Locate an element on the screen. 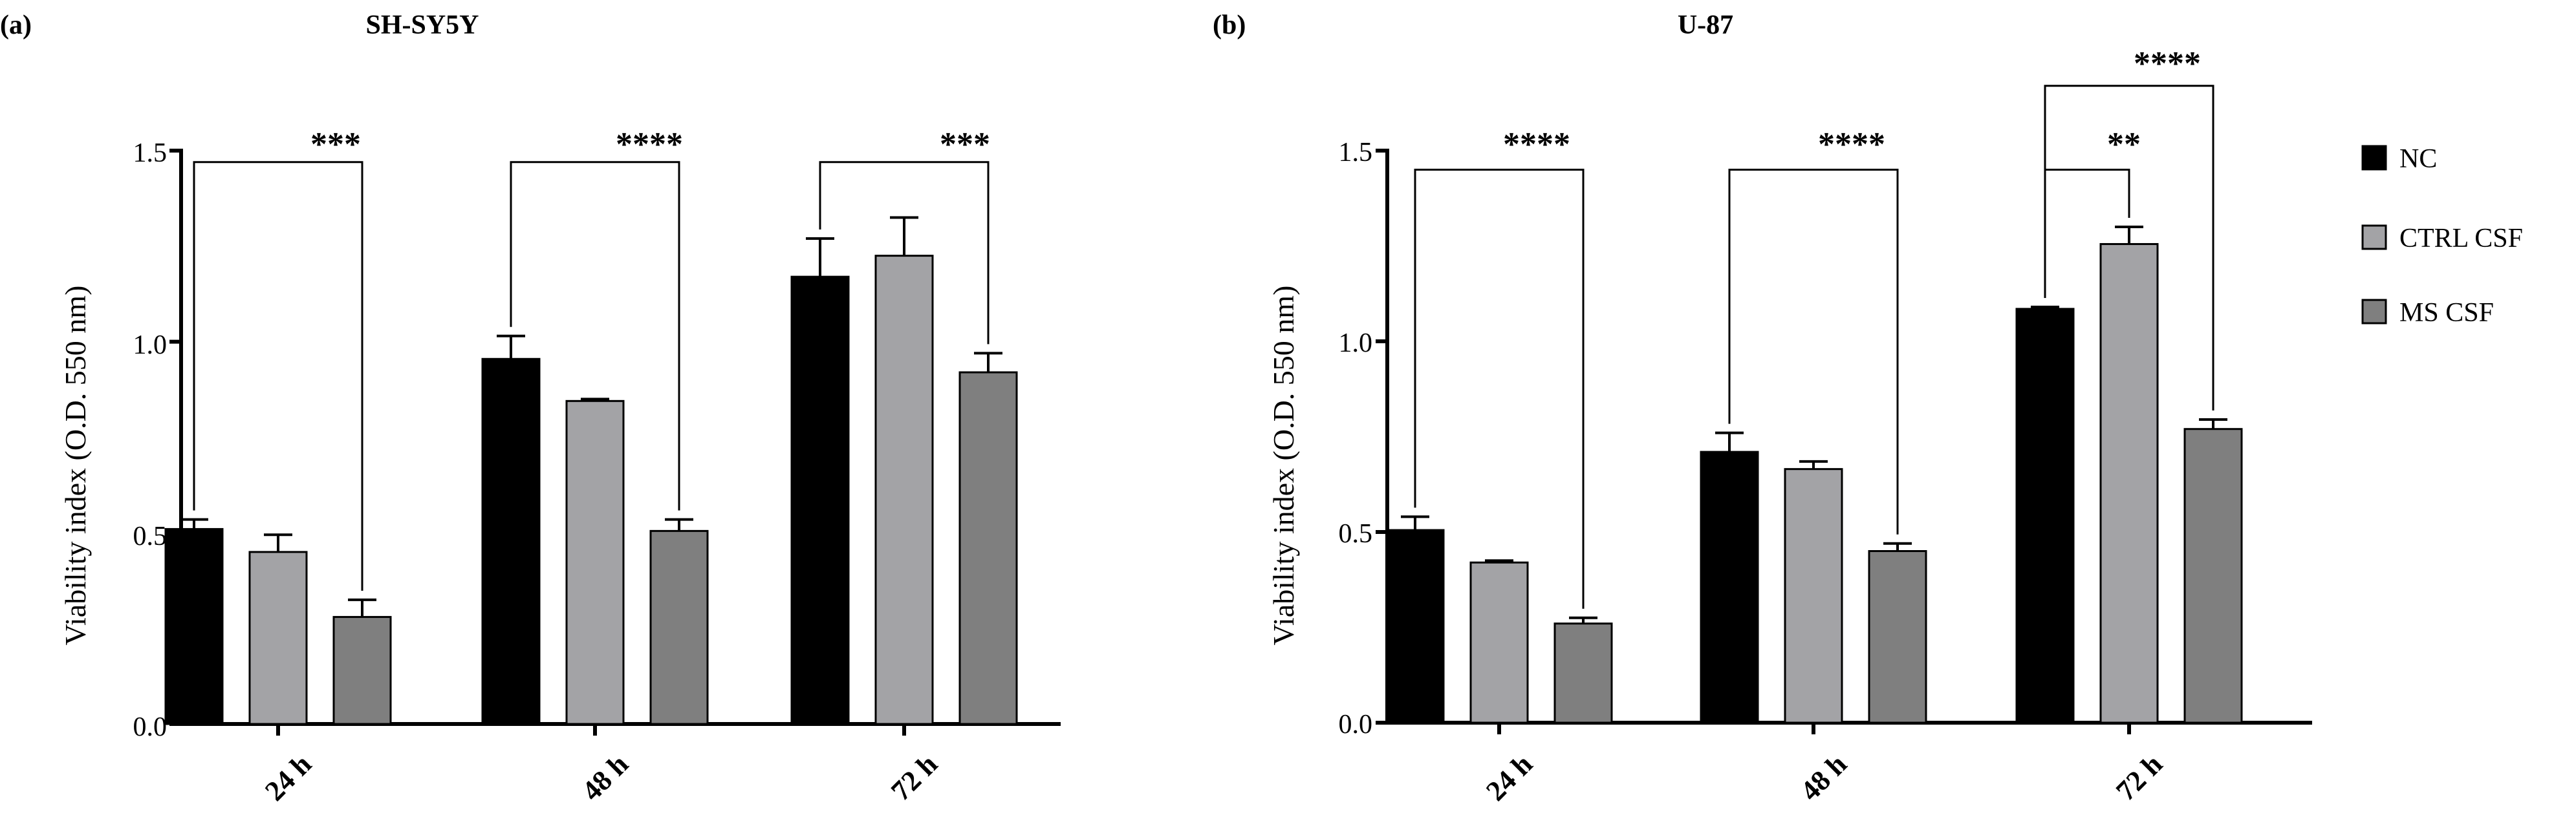  legend-label-nc: NC is located at coordinates (2418, 159).